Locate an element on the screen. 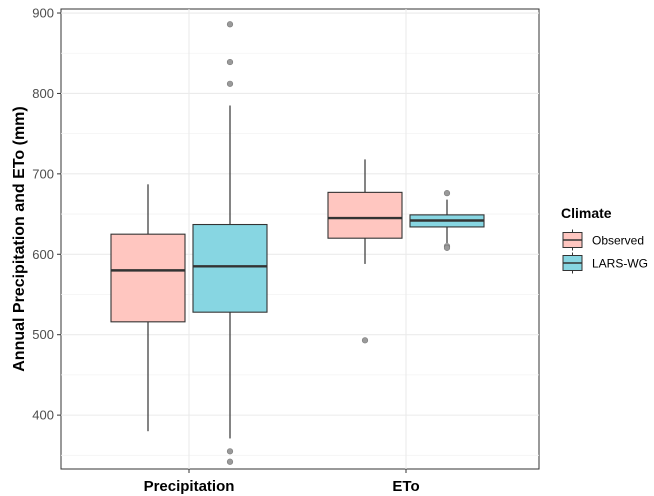  legend-title: Climate is located at coordinates (586, 213).